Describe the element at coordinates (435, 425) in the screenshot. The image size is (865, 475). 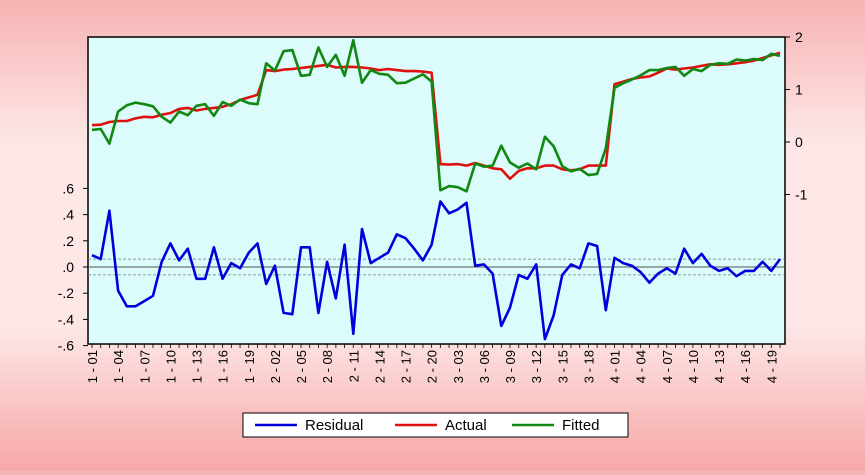
I see `legend: Residual Actual Fitted` at that location.